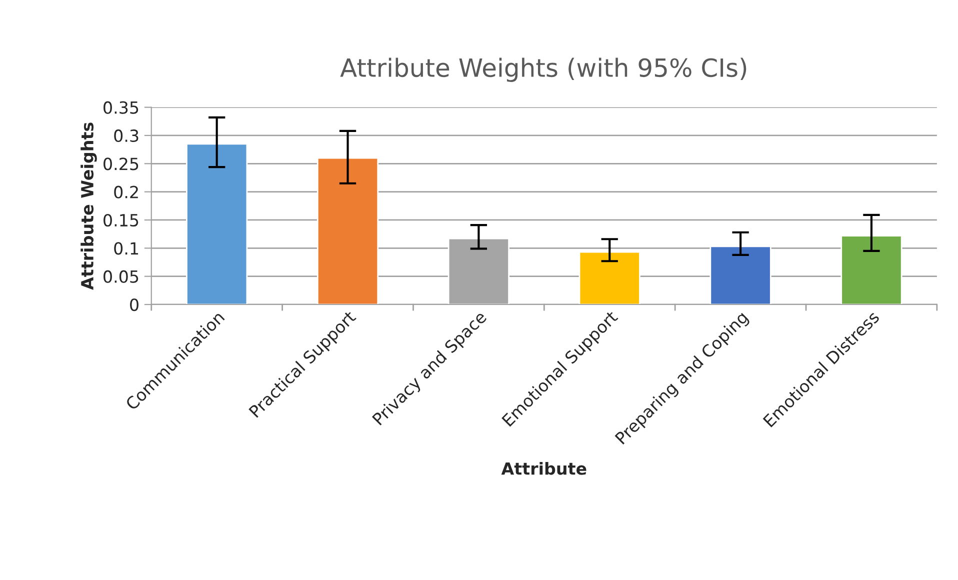 Image resolution: width=958 pixels, height=580 pixels. I want to click on y-tick-label: 0.35, so click(121, 107).